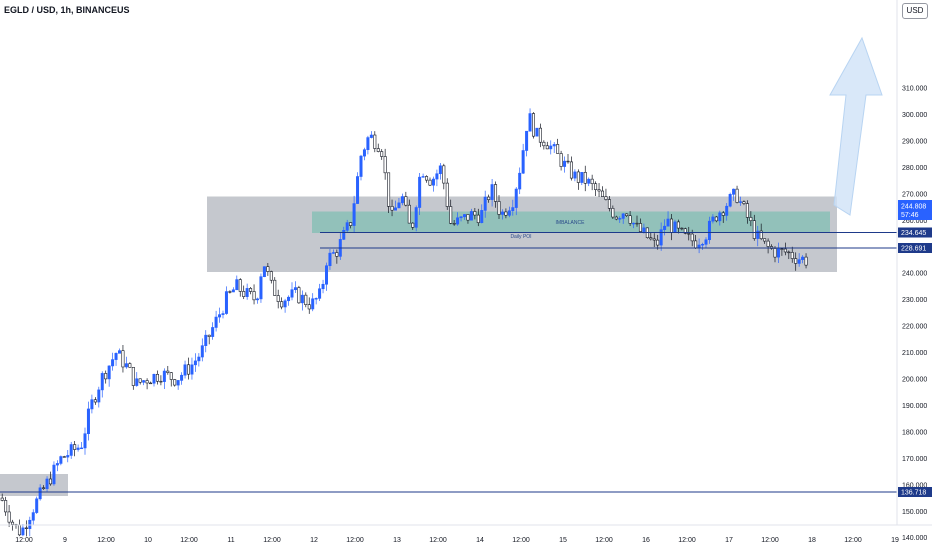 Image resolution: width=932 pixels, height=550 pixels. Describe the element at coordinates (914, 115) in the screenshot. I see `price-tick-label: 300.000` at that location.